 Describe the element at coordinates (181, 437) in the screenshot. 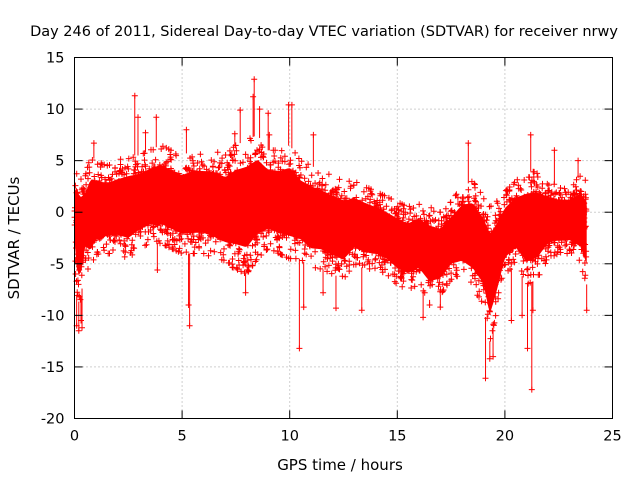

I see `x-tick-label: 5` at that location.